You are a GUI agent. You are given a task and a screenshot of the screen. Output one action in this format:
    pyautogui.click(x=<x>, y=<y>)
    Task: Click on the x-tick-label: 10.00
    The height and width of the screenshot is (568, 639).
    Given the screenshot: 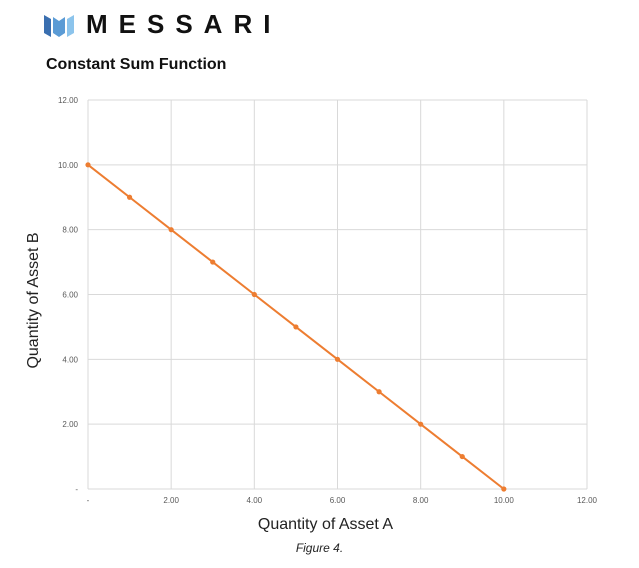 What is the action you would take?
    pyautogui.click(x=504, y=500)
    